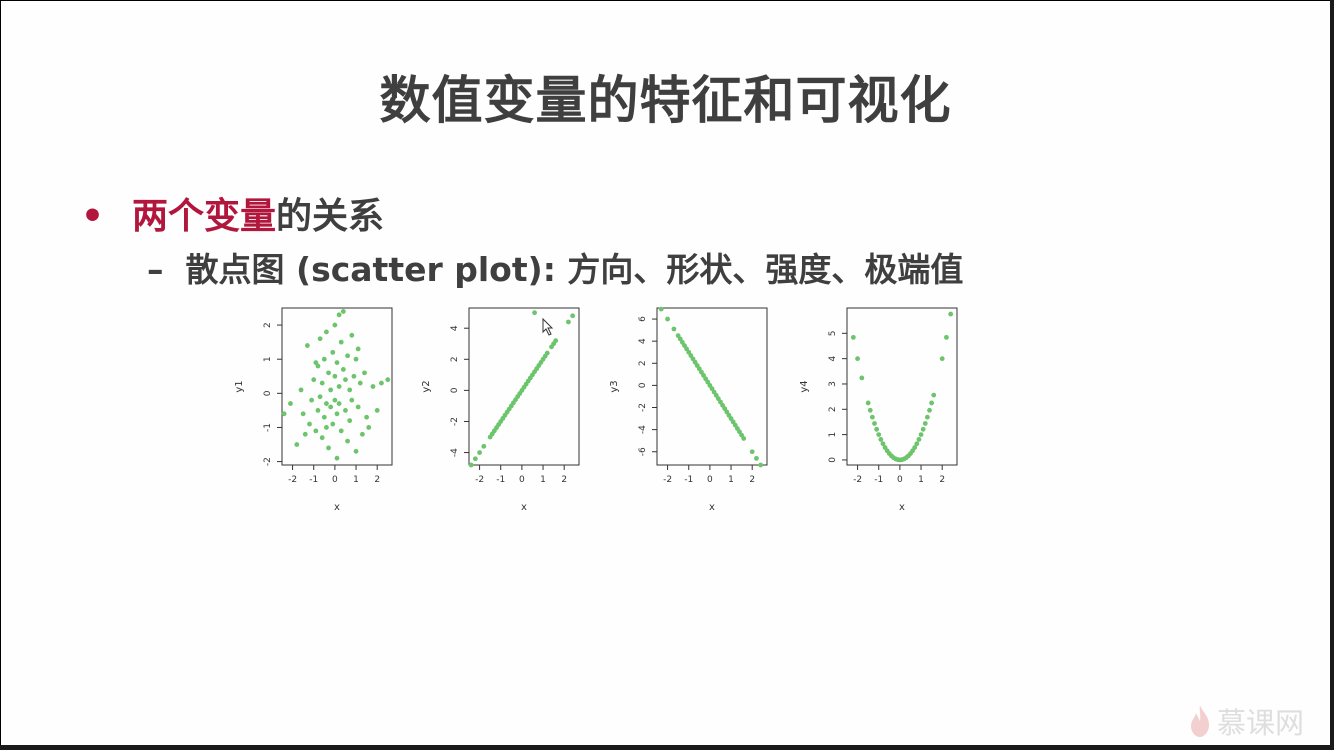  I want to click on watermark-text: 慕课网, so click(1261, 723).